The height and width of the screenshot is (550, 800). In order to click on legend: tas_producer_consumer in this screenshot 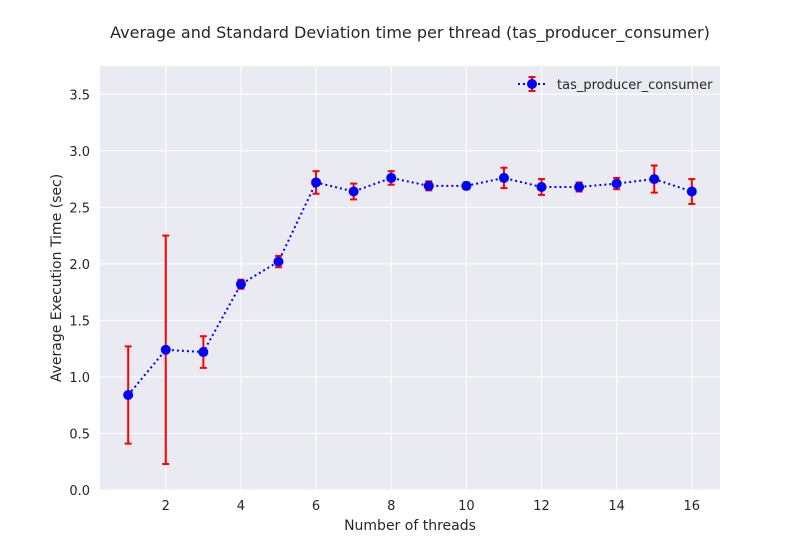, I will do `click(615, 84)`.